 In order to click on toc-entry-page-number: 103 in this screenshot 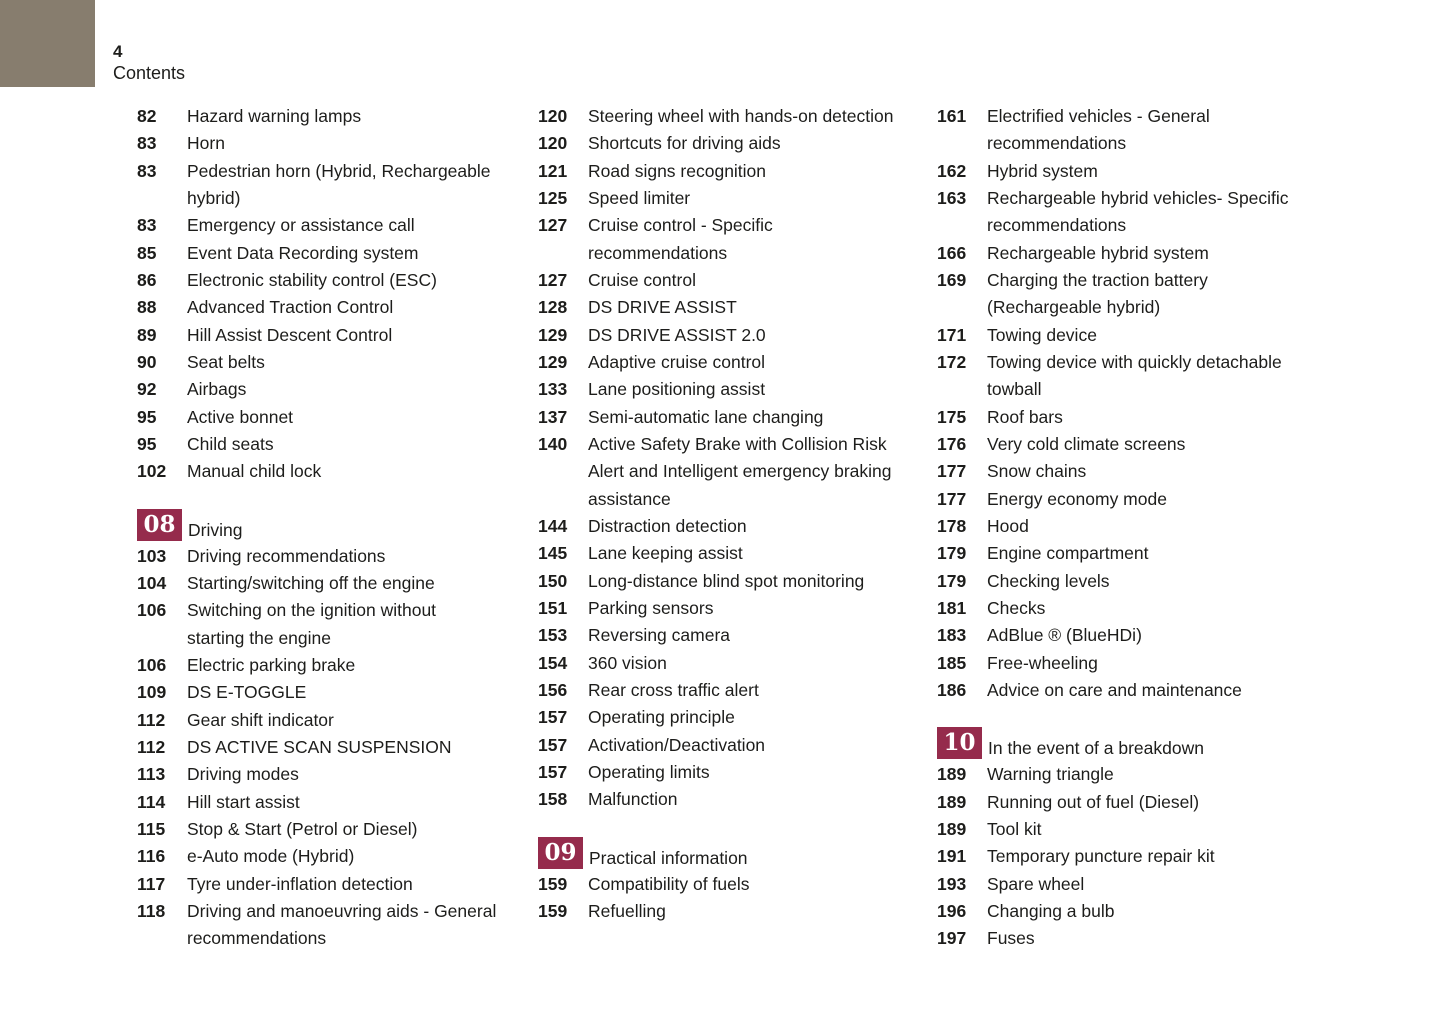, I will do `click(152, 555)`.